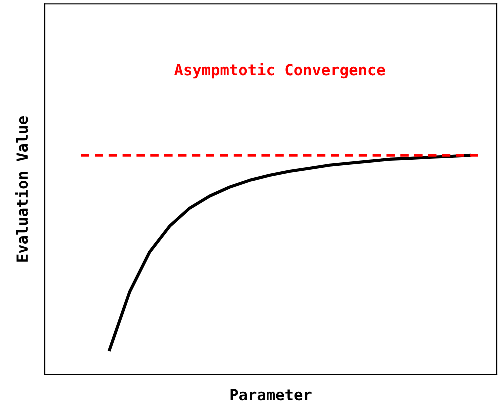 The width and height of the screenshot is (500, 412). What do you see at coordinates (280, 71) in the screenshot?
I see `text: Asympmtotic Convergence` at bounding box center [280, 71].